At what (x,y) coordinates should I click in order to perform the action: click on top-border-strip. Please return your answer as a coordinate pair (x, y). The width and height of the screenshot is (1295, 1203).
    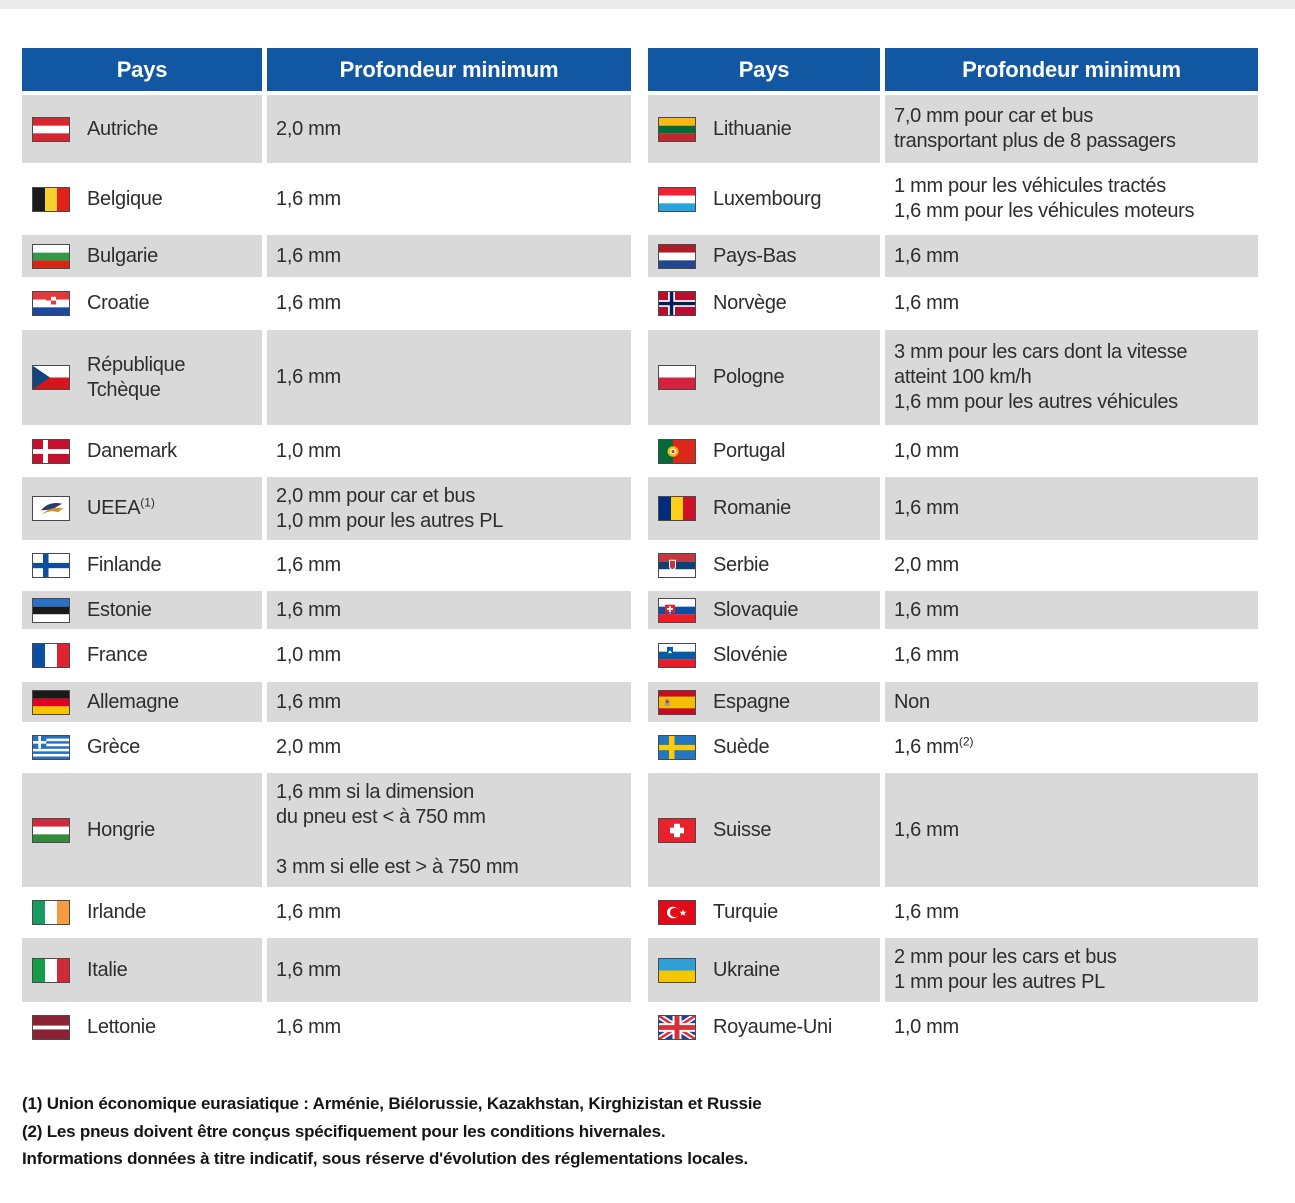
    Looking at the image, I should click on (647, 4).